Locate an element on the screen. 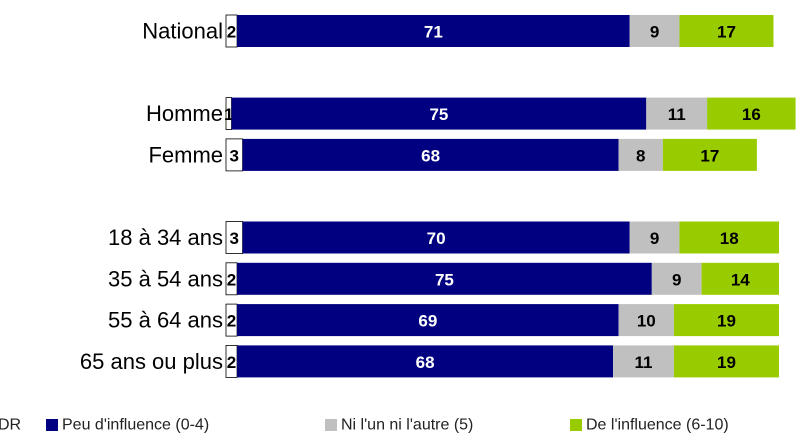  value-label: 16 is located at coordinates (751, 114).